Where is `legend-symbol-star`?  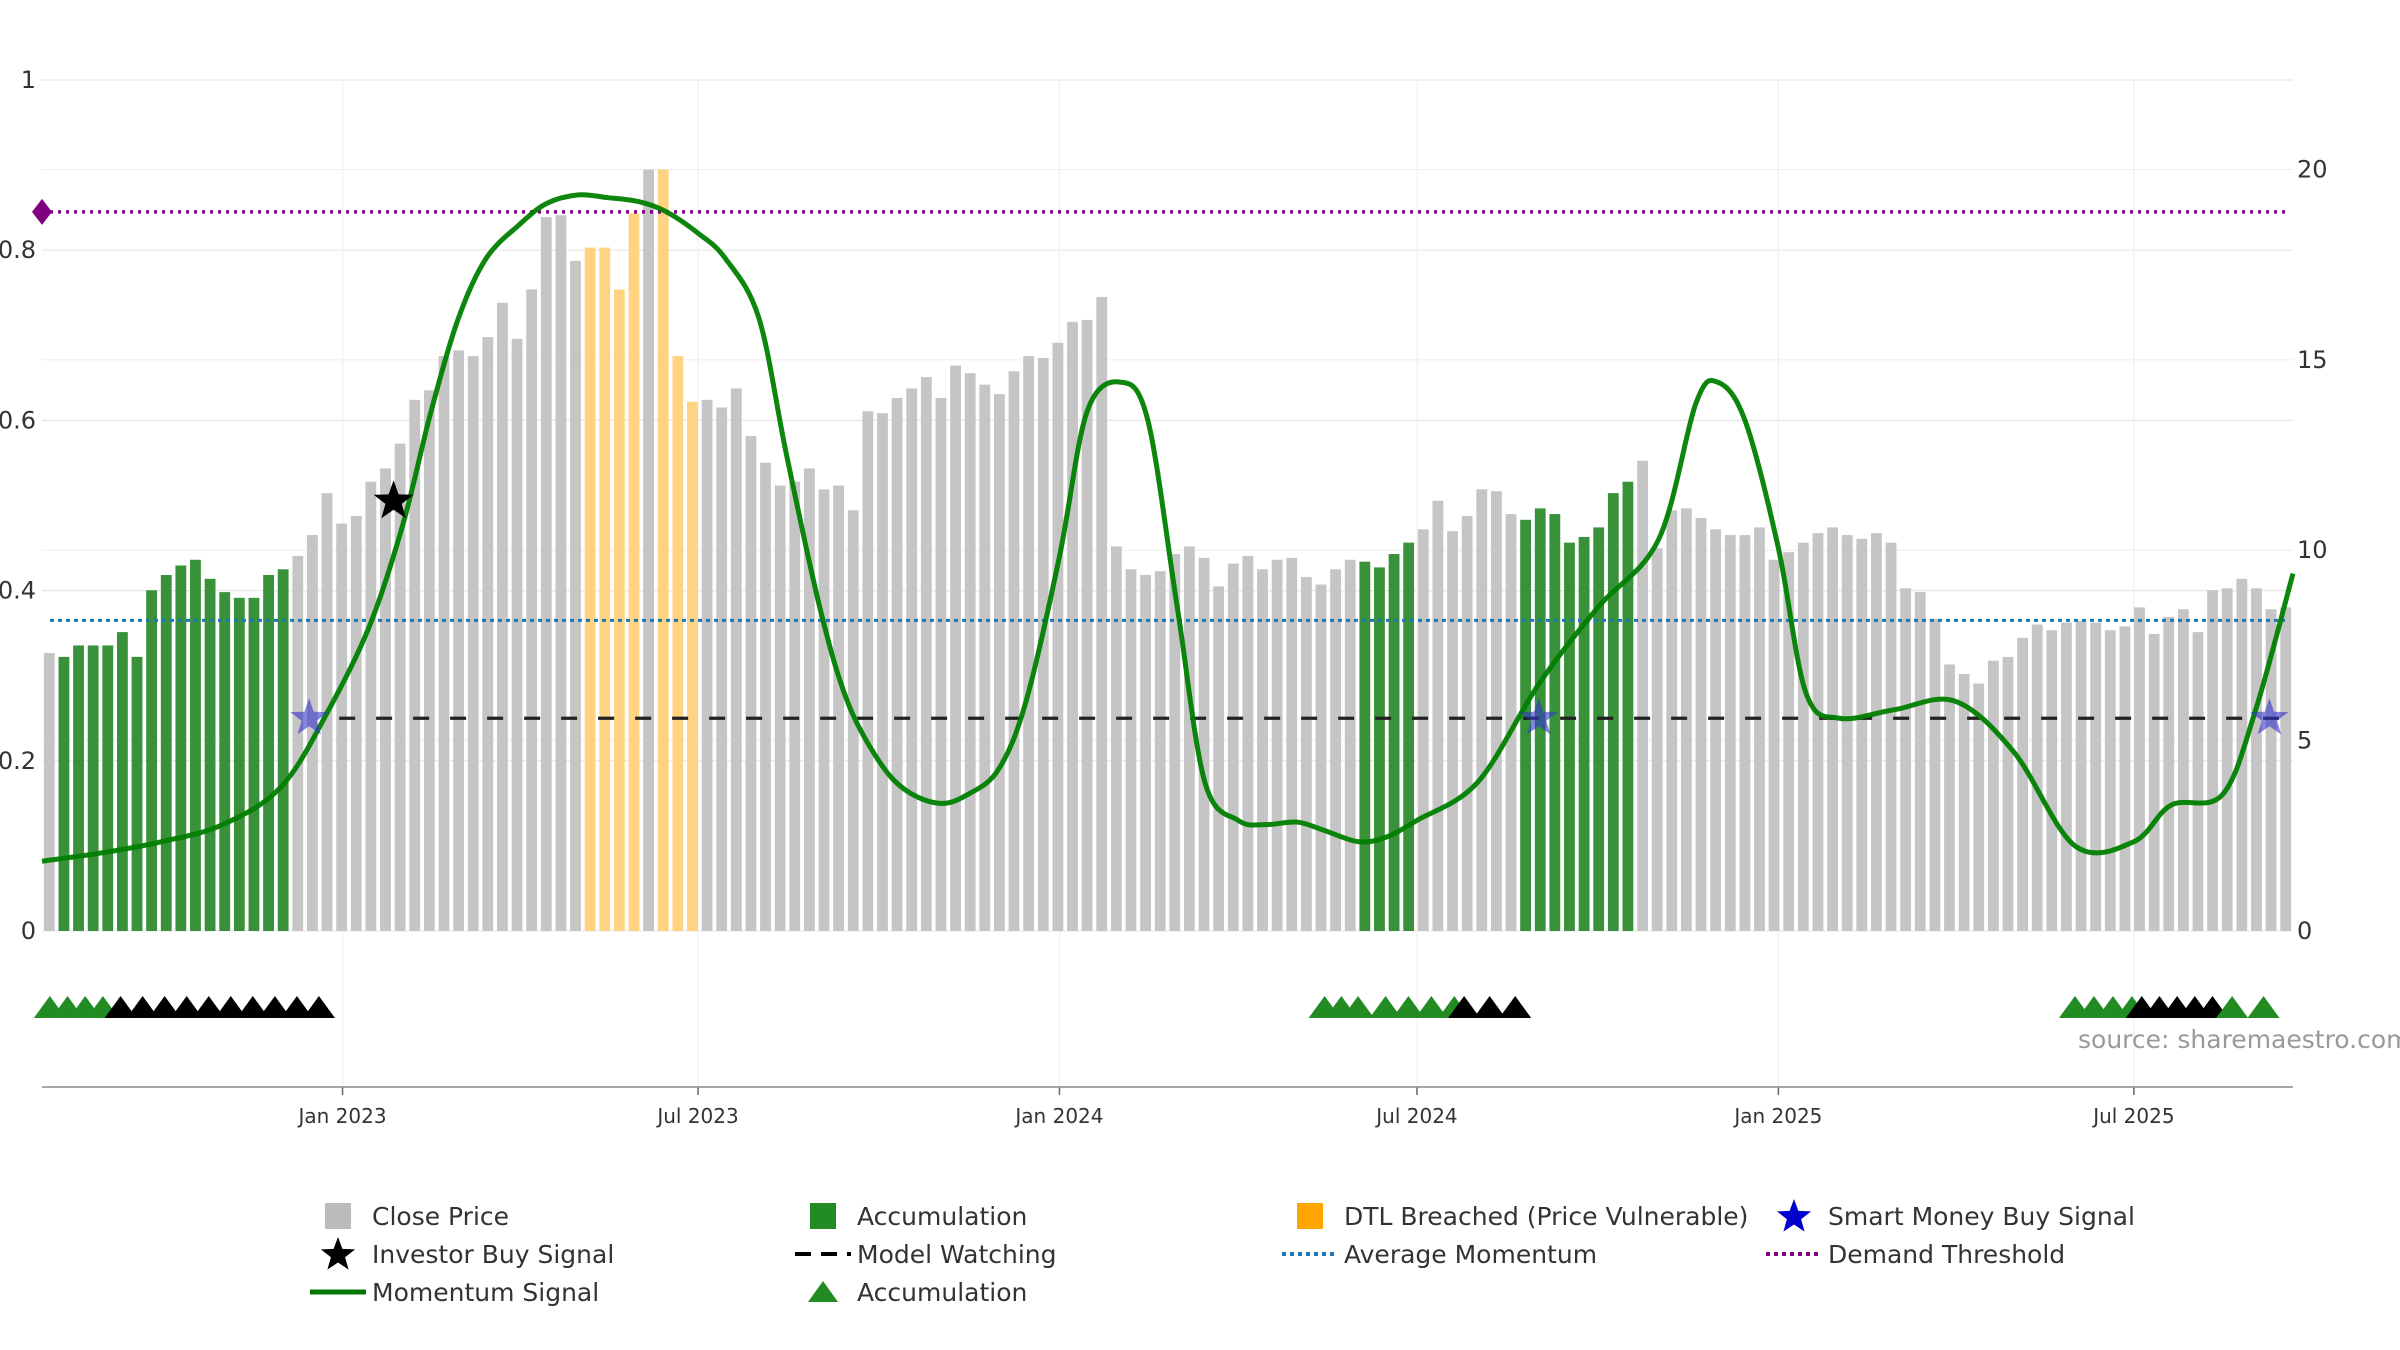
legend-symbol-star is located at coordinates (338, 1254).